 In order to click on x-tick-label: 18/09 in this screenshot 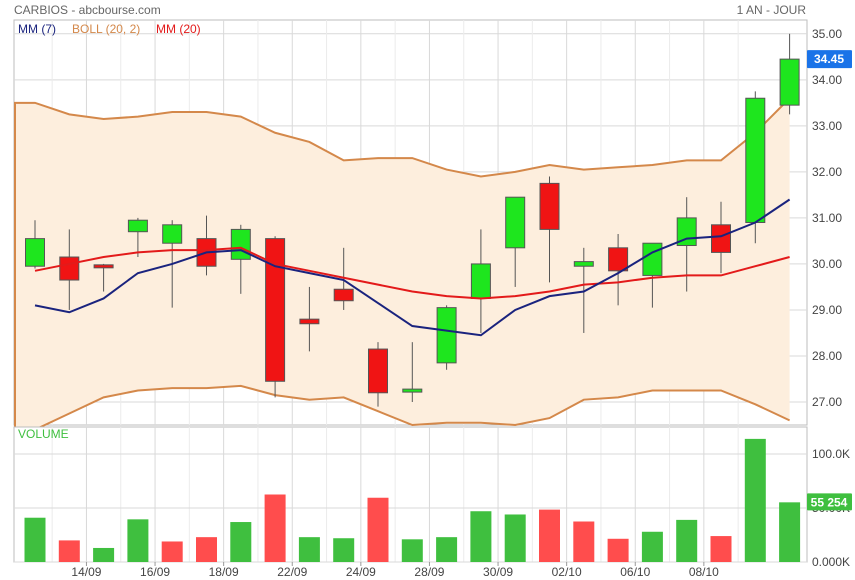, I will do `click(224, 572)`.